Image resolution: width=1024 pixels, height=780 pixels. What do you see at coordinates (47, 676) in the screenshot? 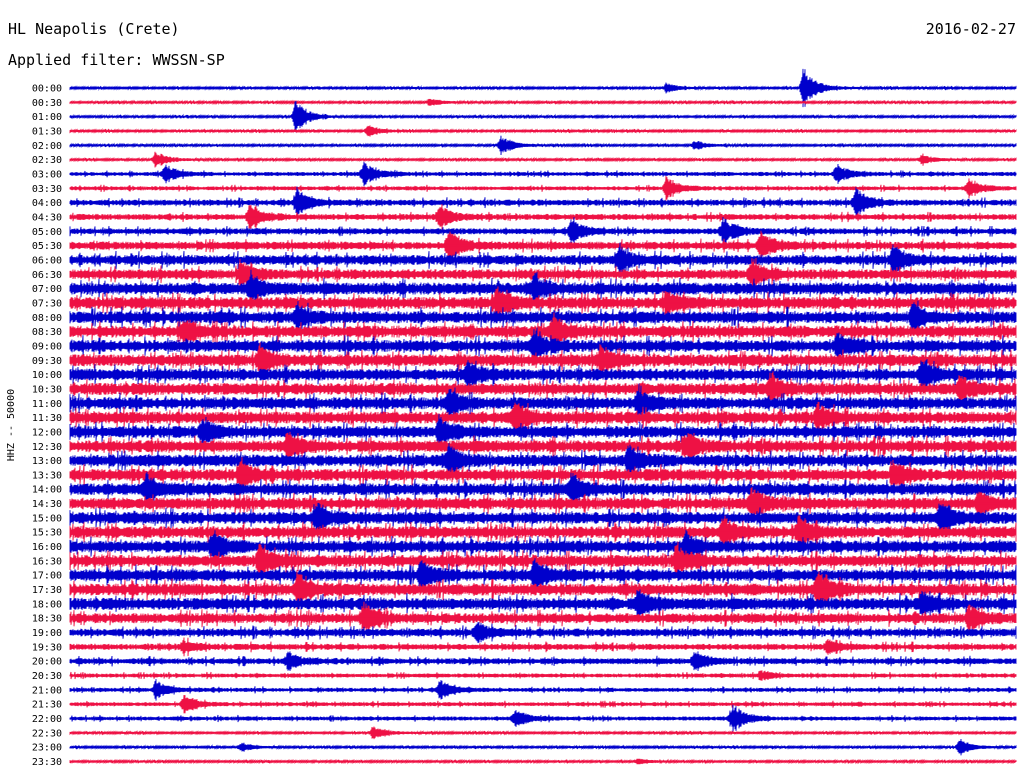
I see `time-tick-label: 20:30` at bounding box center [47, 676].